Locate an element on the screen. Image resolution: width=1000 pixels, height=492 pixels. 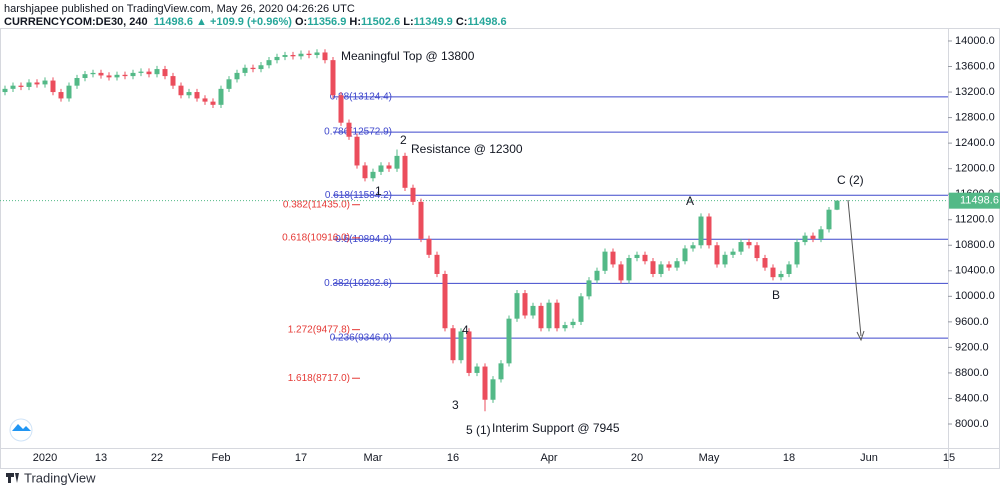
price: 11498.6 is located at coordinates (173, 22).